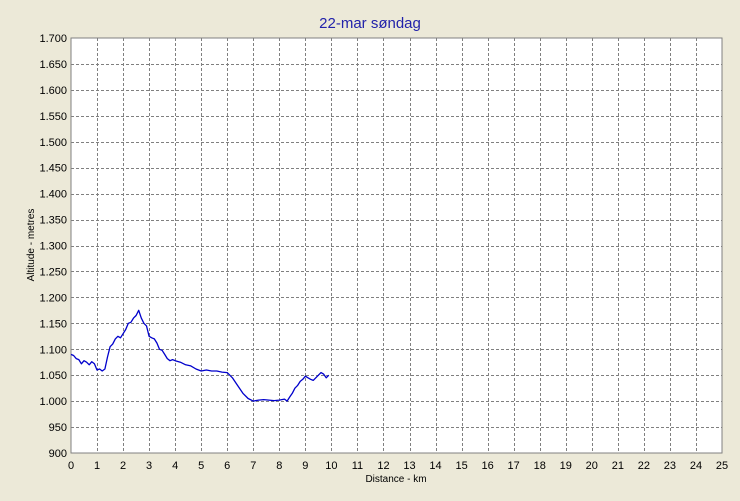  What do you see at coordinates (696, 466) in the screenshot?
I see `x-tick-label: 24` at bounding box center [696, 466].